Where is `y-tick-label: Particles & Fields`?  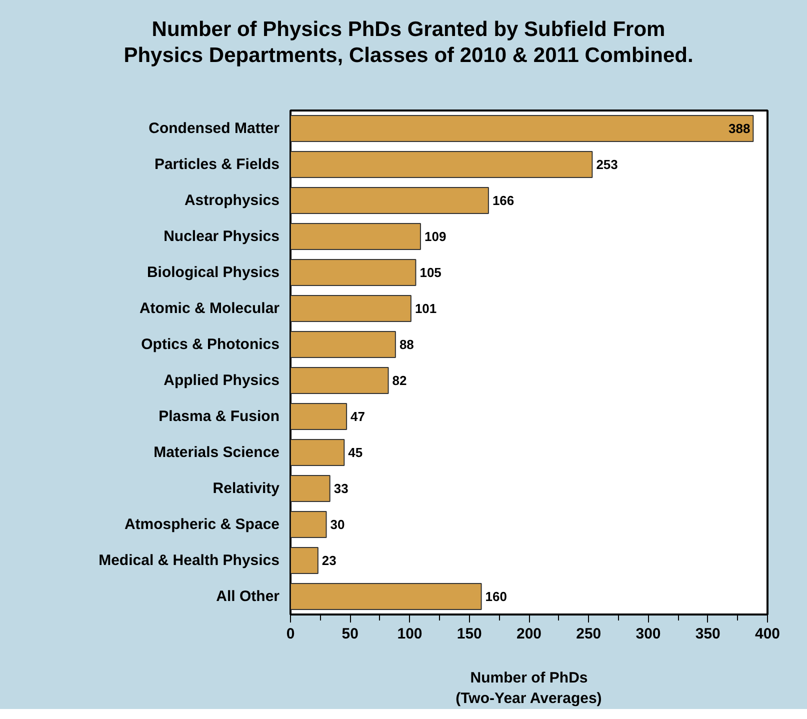
y-tick-label: Particles & Fields is located at coordinates (217, 164).